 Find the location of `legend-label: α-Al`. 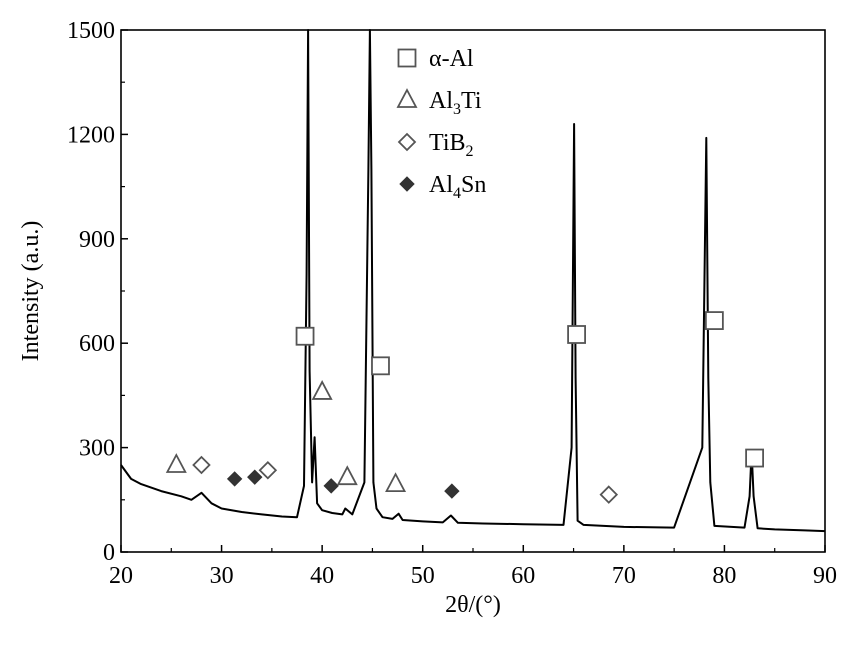

legend-label: α-Al is located at coordinates (451, 59).